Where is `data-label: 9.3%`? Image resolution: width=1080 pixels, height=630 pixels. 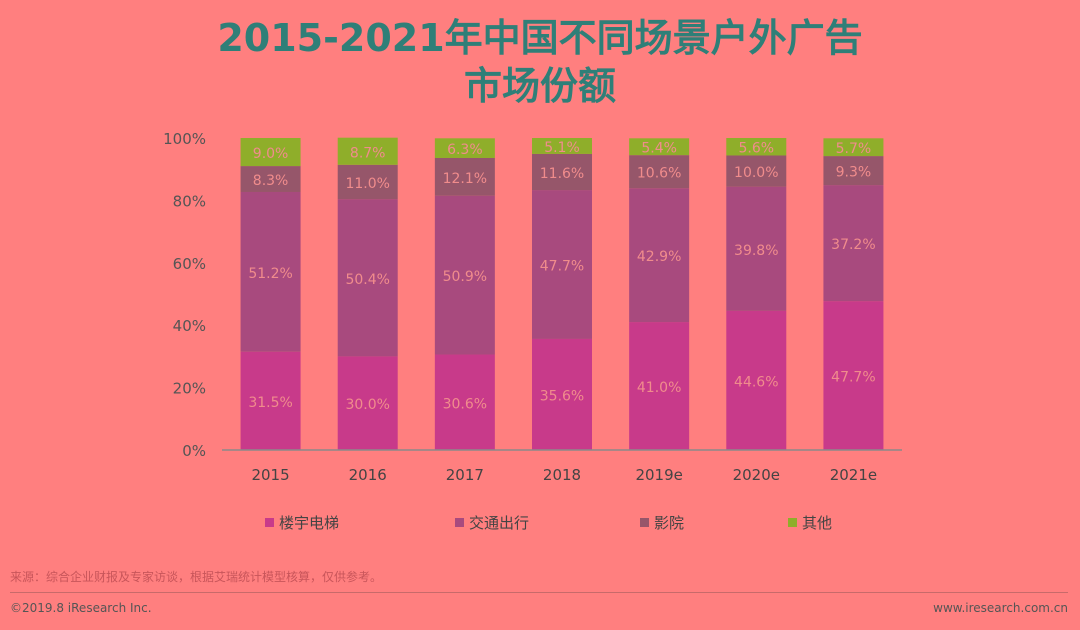 data-label: 9.3% is located at coordinates (854, 173).